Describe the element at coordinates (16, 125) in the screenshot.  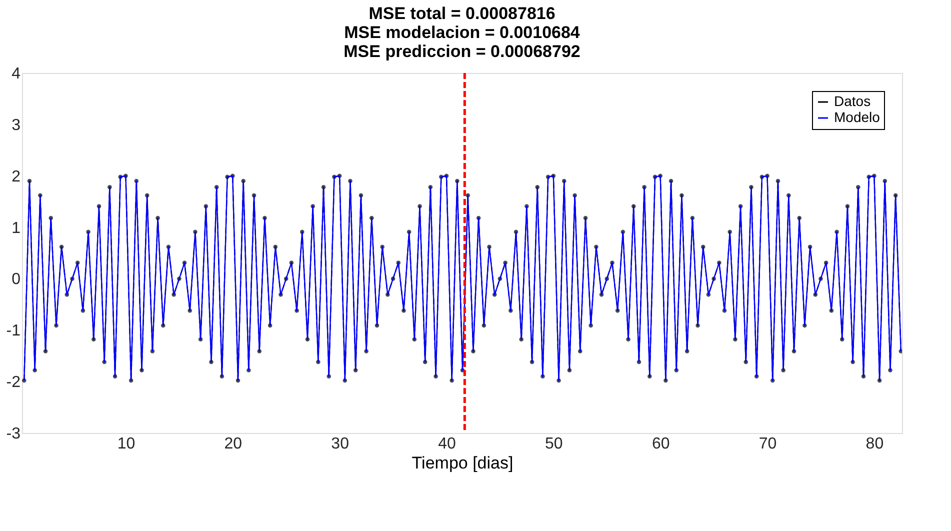
I see `y-tick-label: 3` at that location.